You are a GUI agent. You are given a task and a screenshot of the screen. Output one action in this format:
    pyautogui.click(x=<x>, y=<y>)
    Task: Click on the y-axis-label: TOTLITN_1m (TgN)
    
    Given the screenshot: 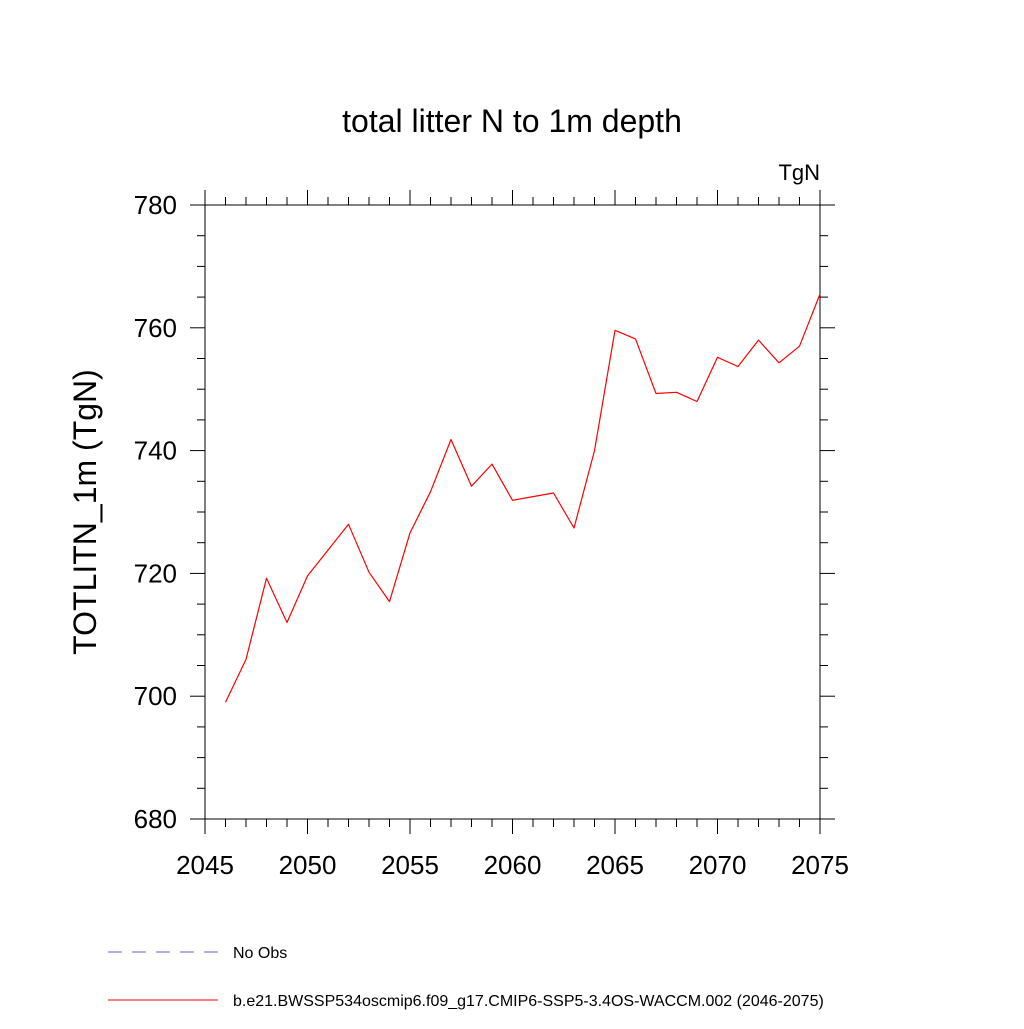 What is the action you would take?
    pyautogui.click(x=85, y=512)
    